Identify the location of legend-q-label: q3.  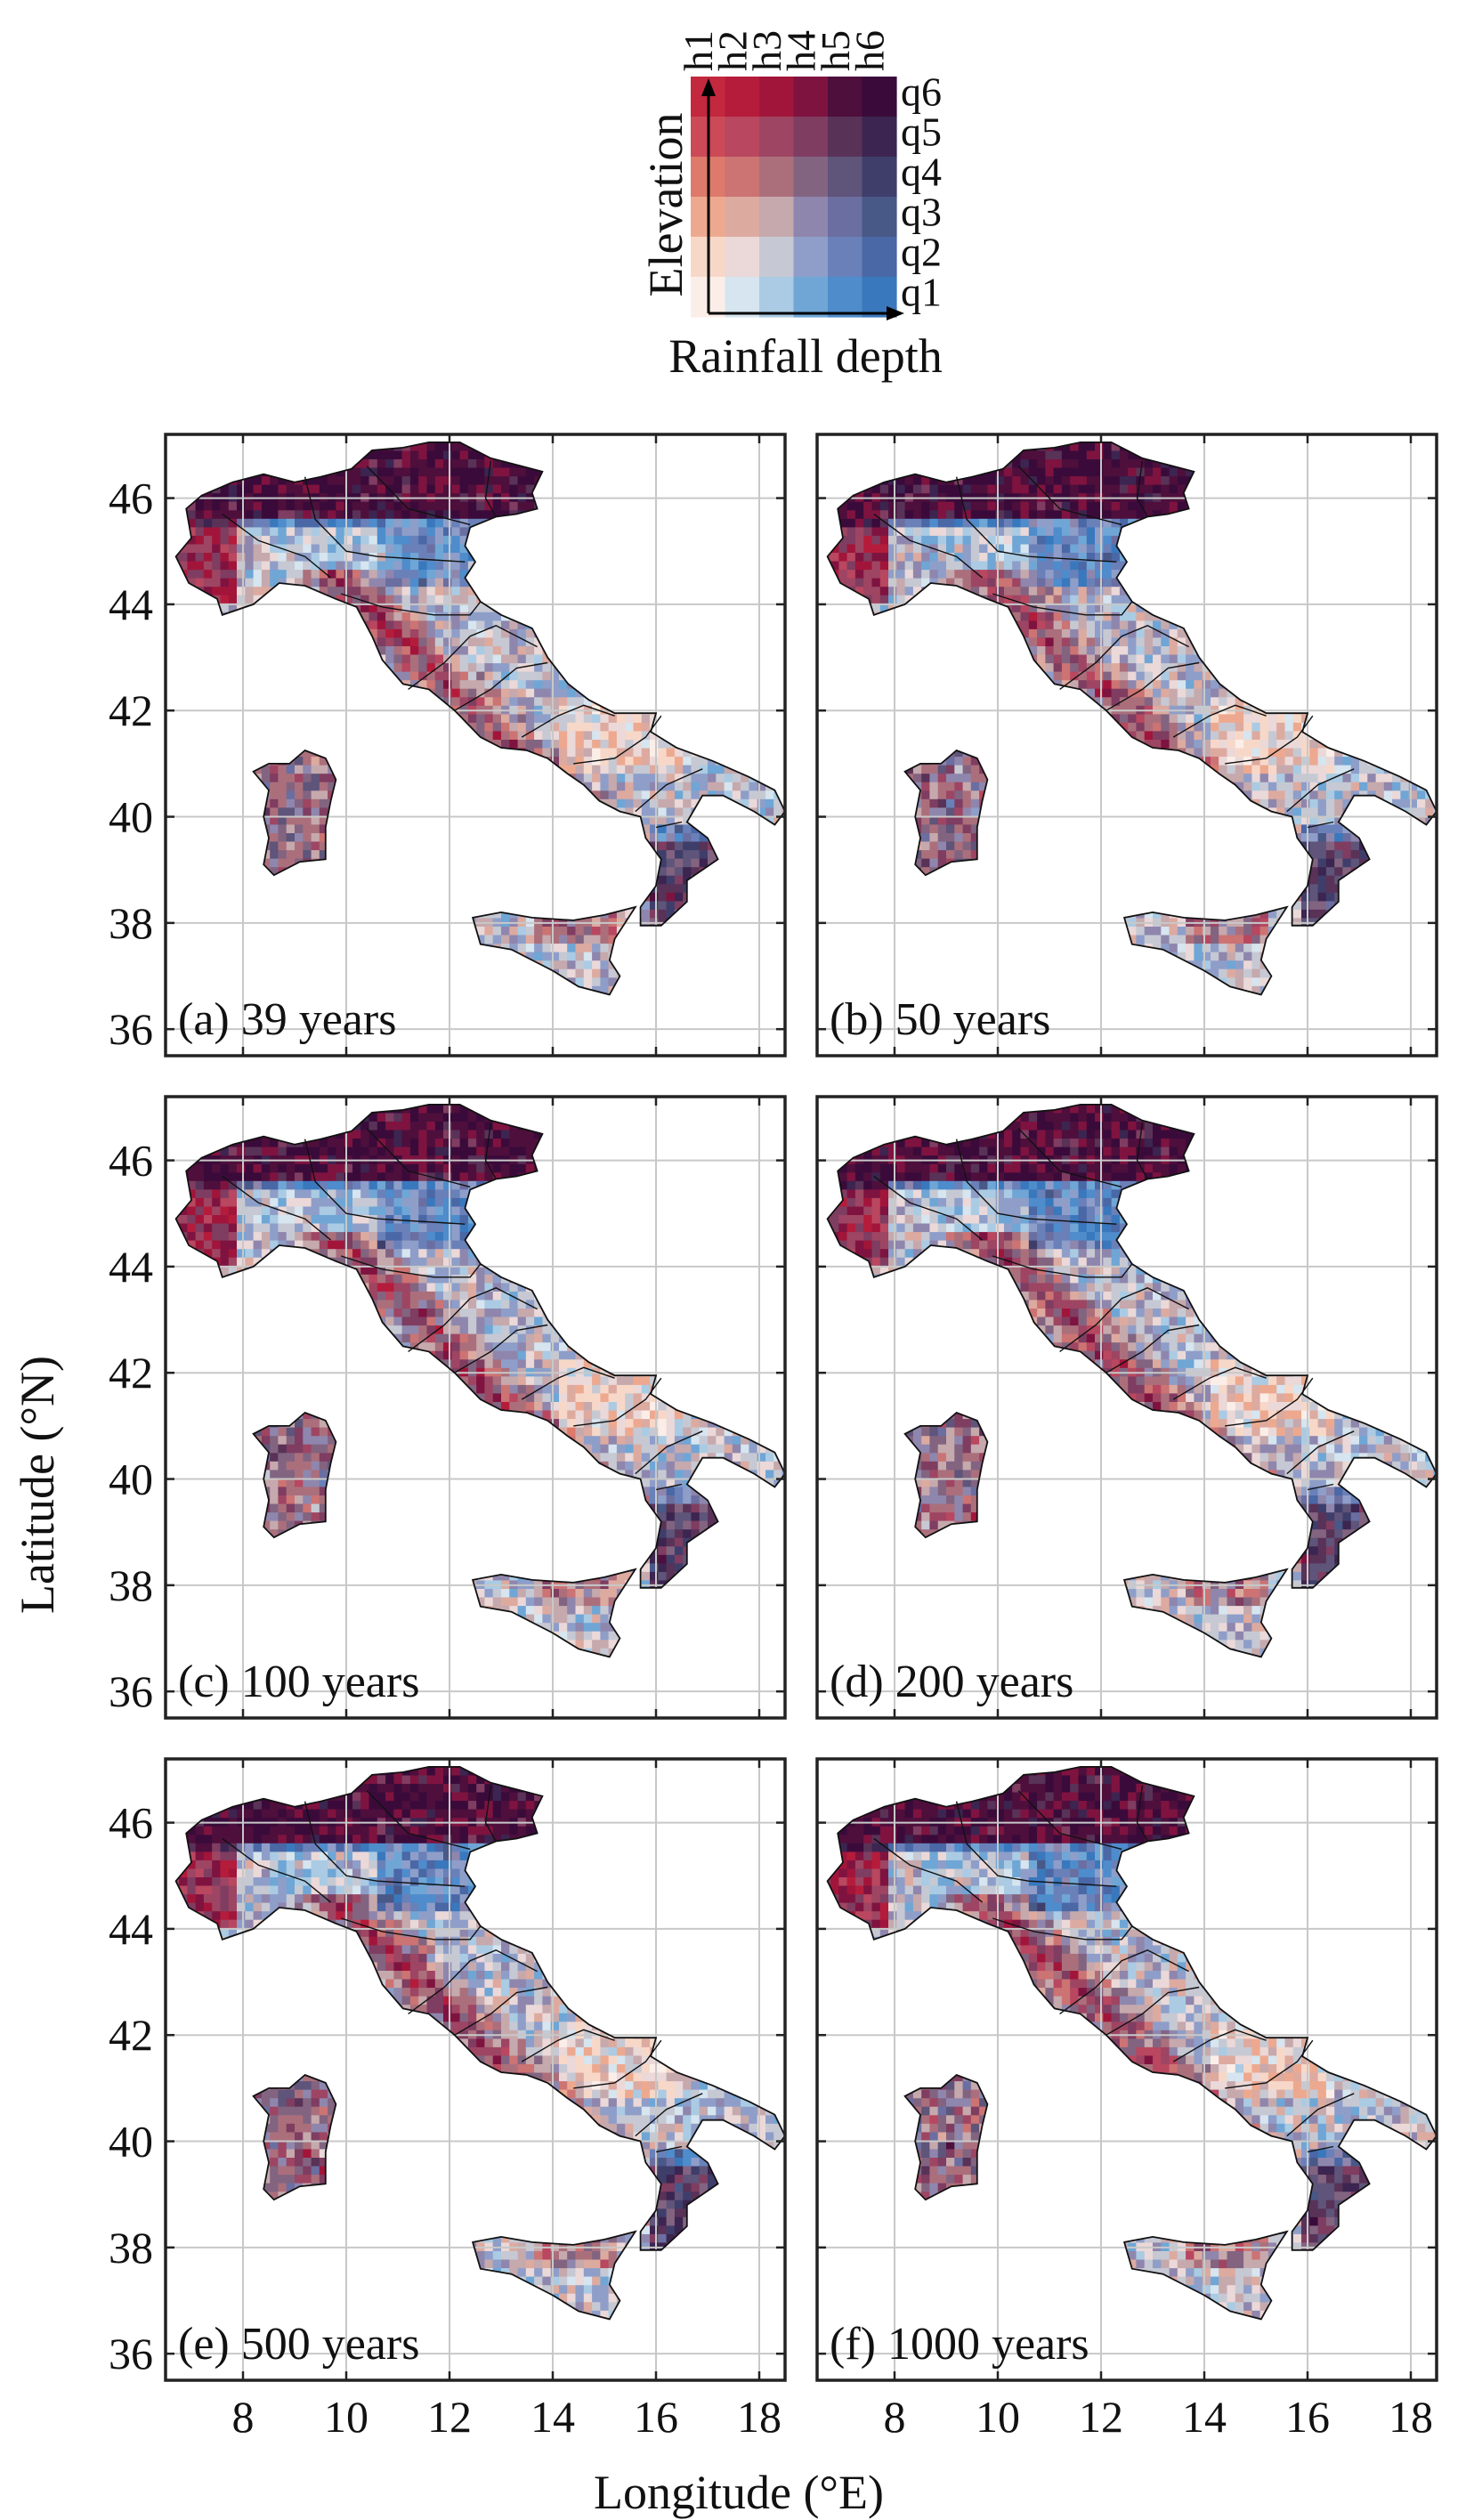
(921, 211).